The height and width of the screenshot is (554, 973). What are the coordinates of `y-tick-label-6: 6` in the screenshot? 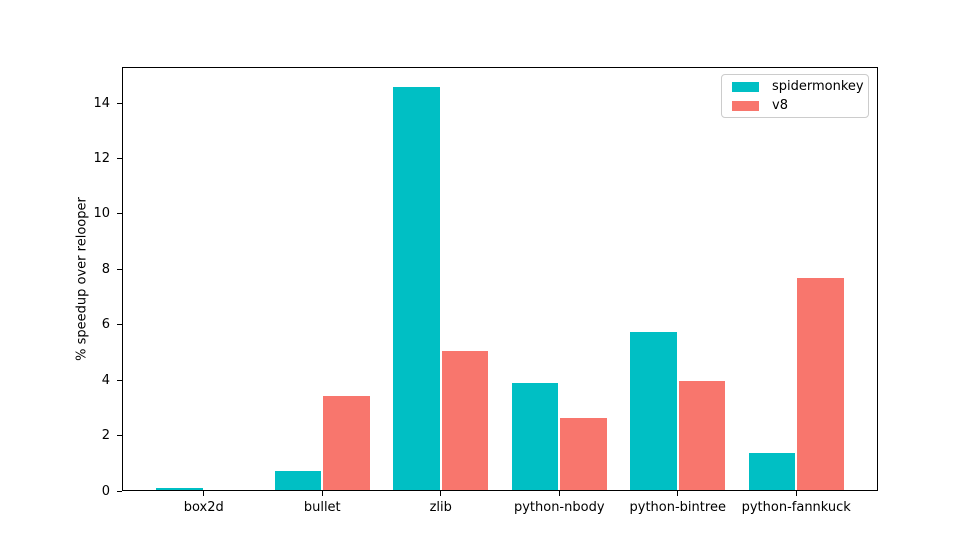 It's located at (105, 325).